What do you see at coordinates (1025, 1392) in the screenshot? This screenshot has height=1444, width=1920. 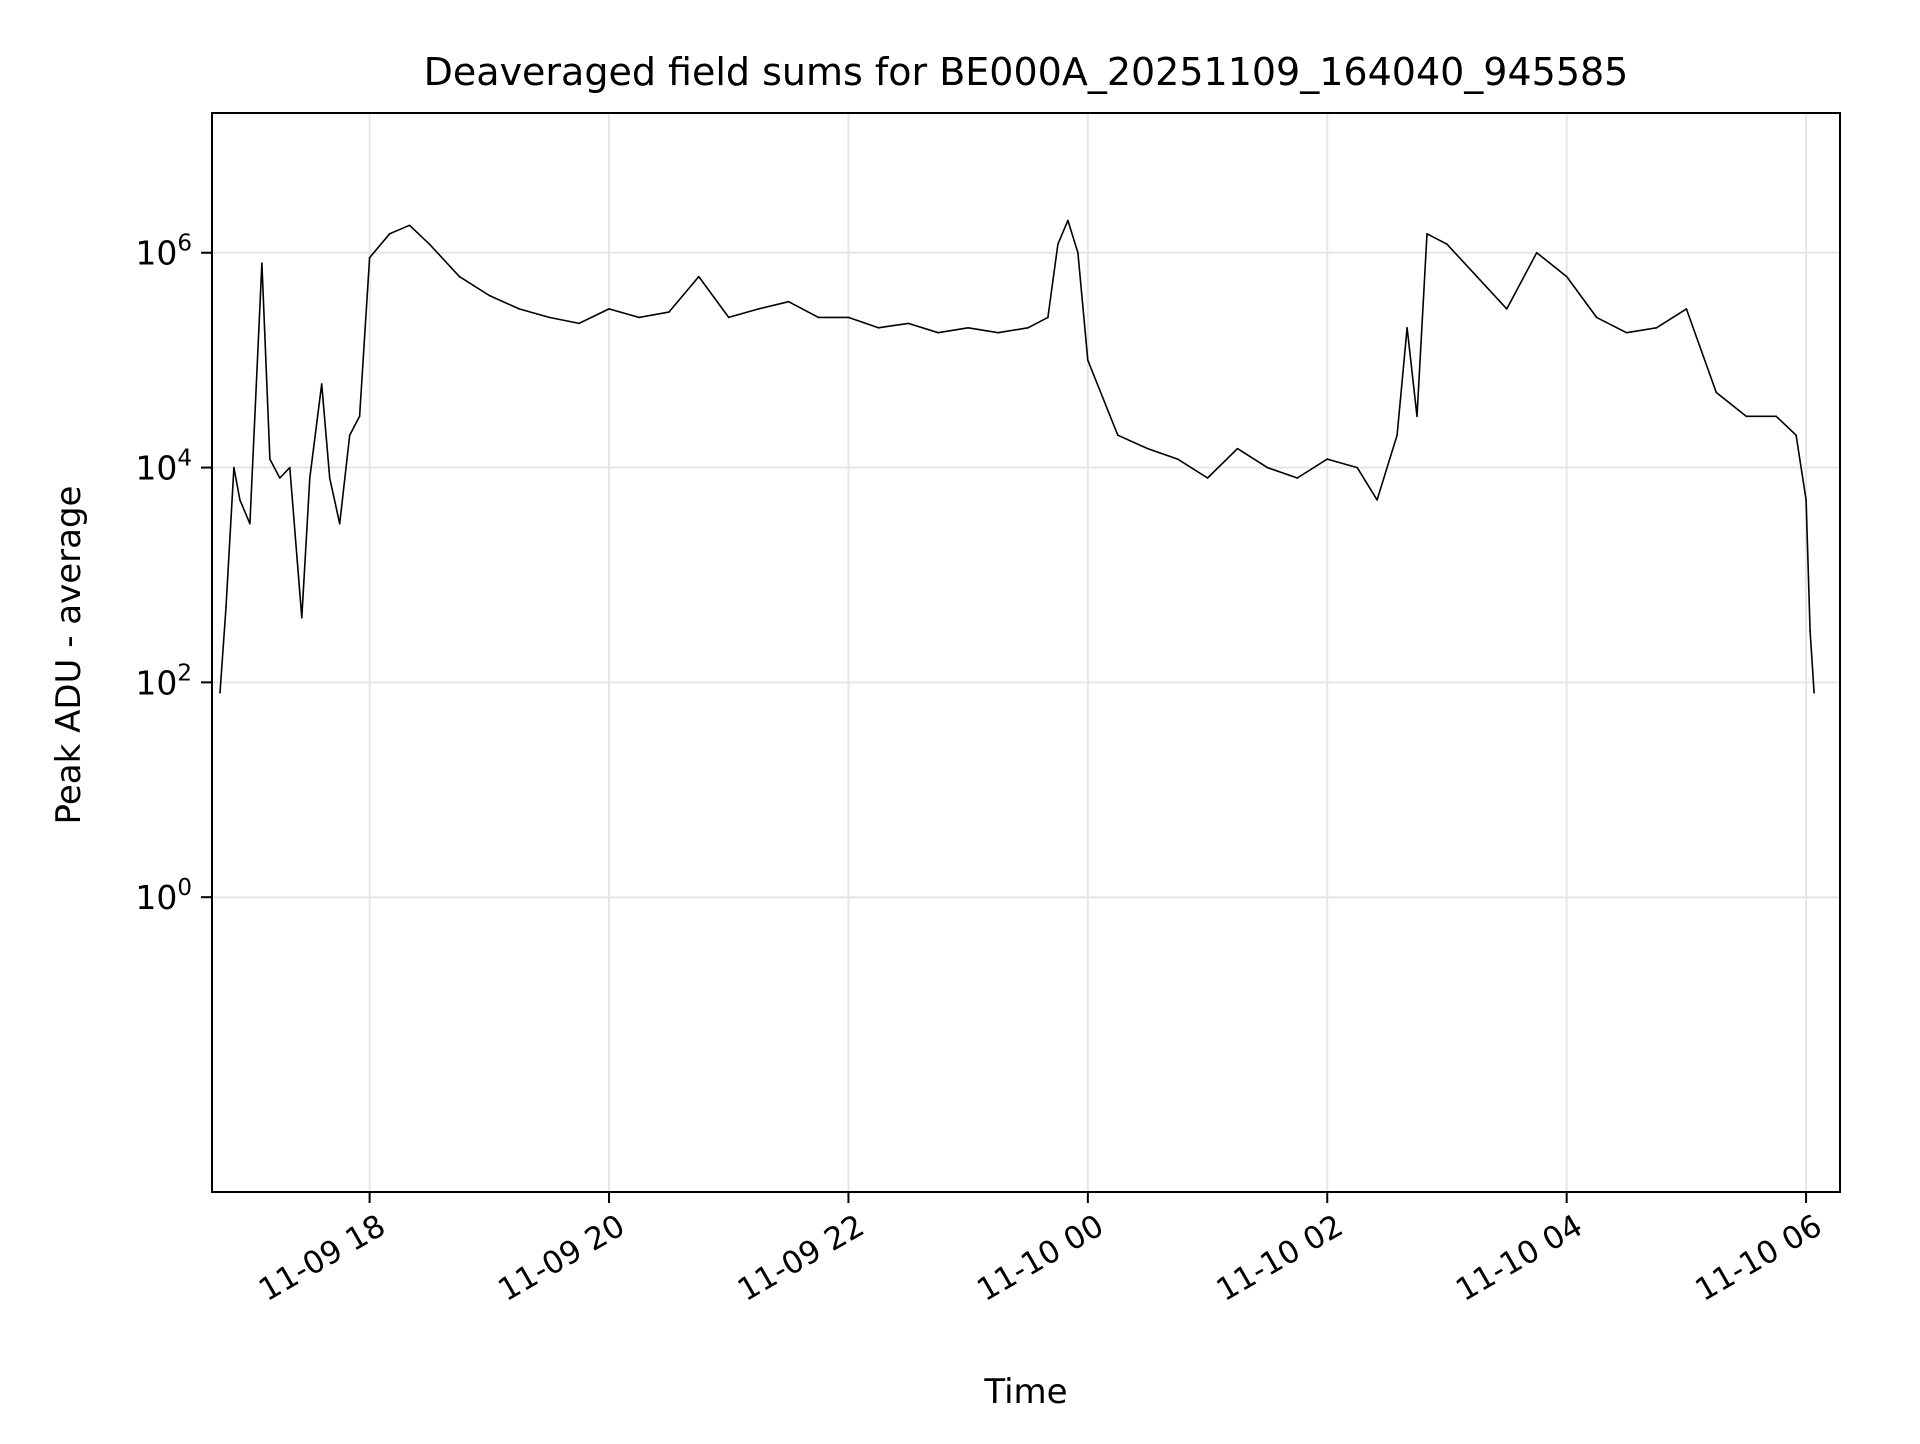 I see `x-axis-label: Time` at bounding box center [1025, 1392].